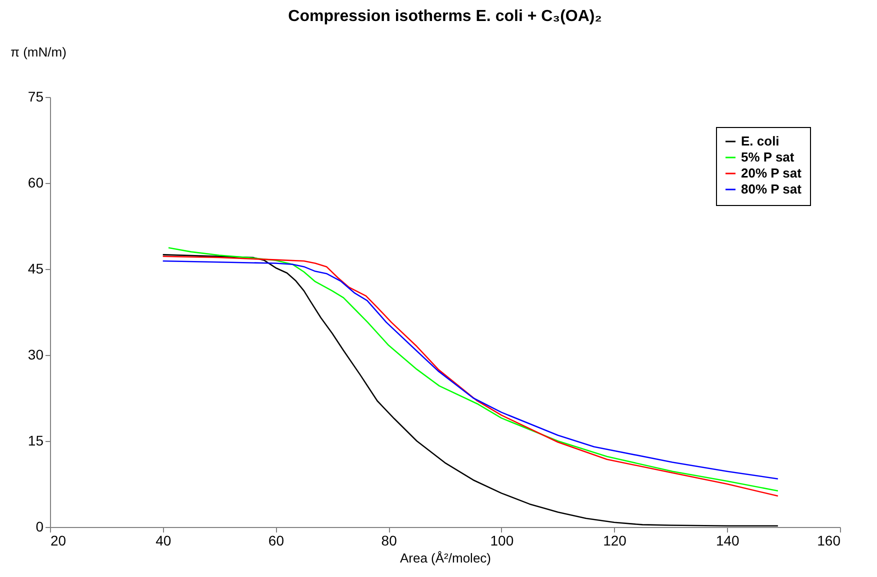 This screenshot has width=877, height=577. Describe the element at coordinates (58, 540) in the screenshot. I see `x-tick-label: 20` at that location.